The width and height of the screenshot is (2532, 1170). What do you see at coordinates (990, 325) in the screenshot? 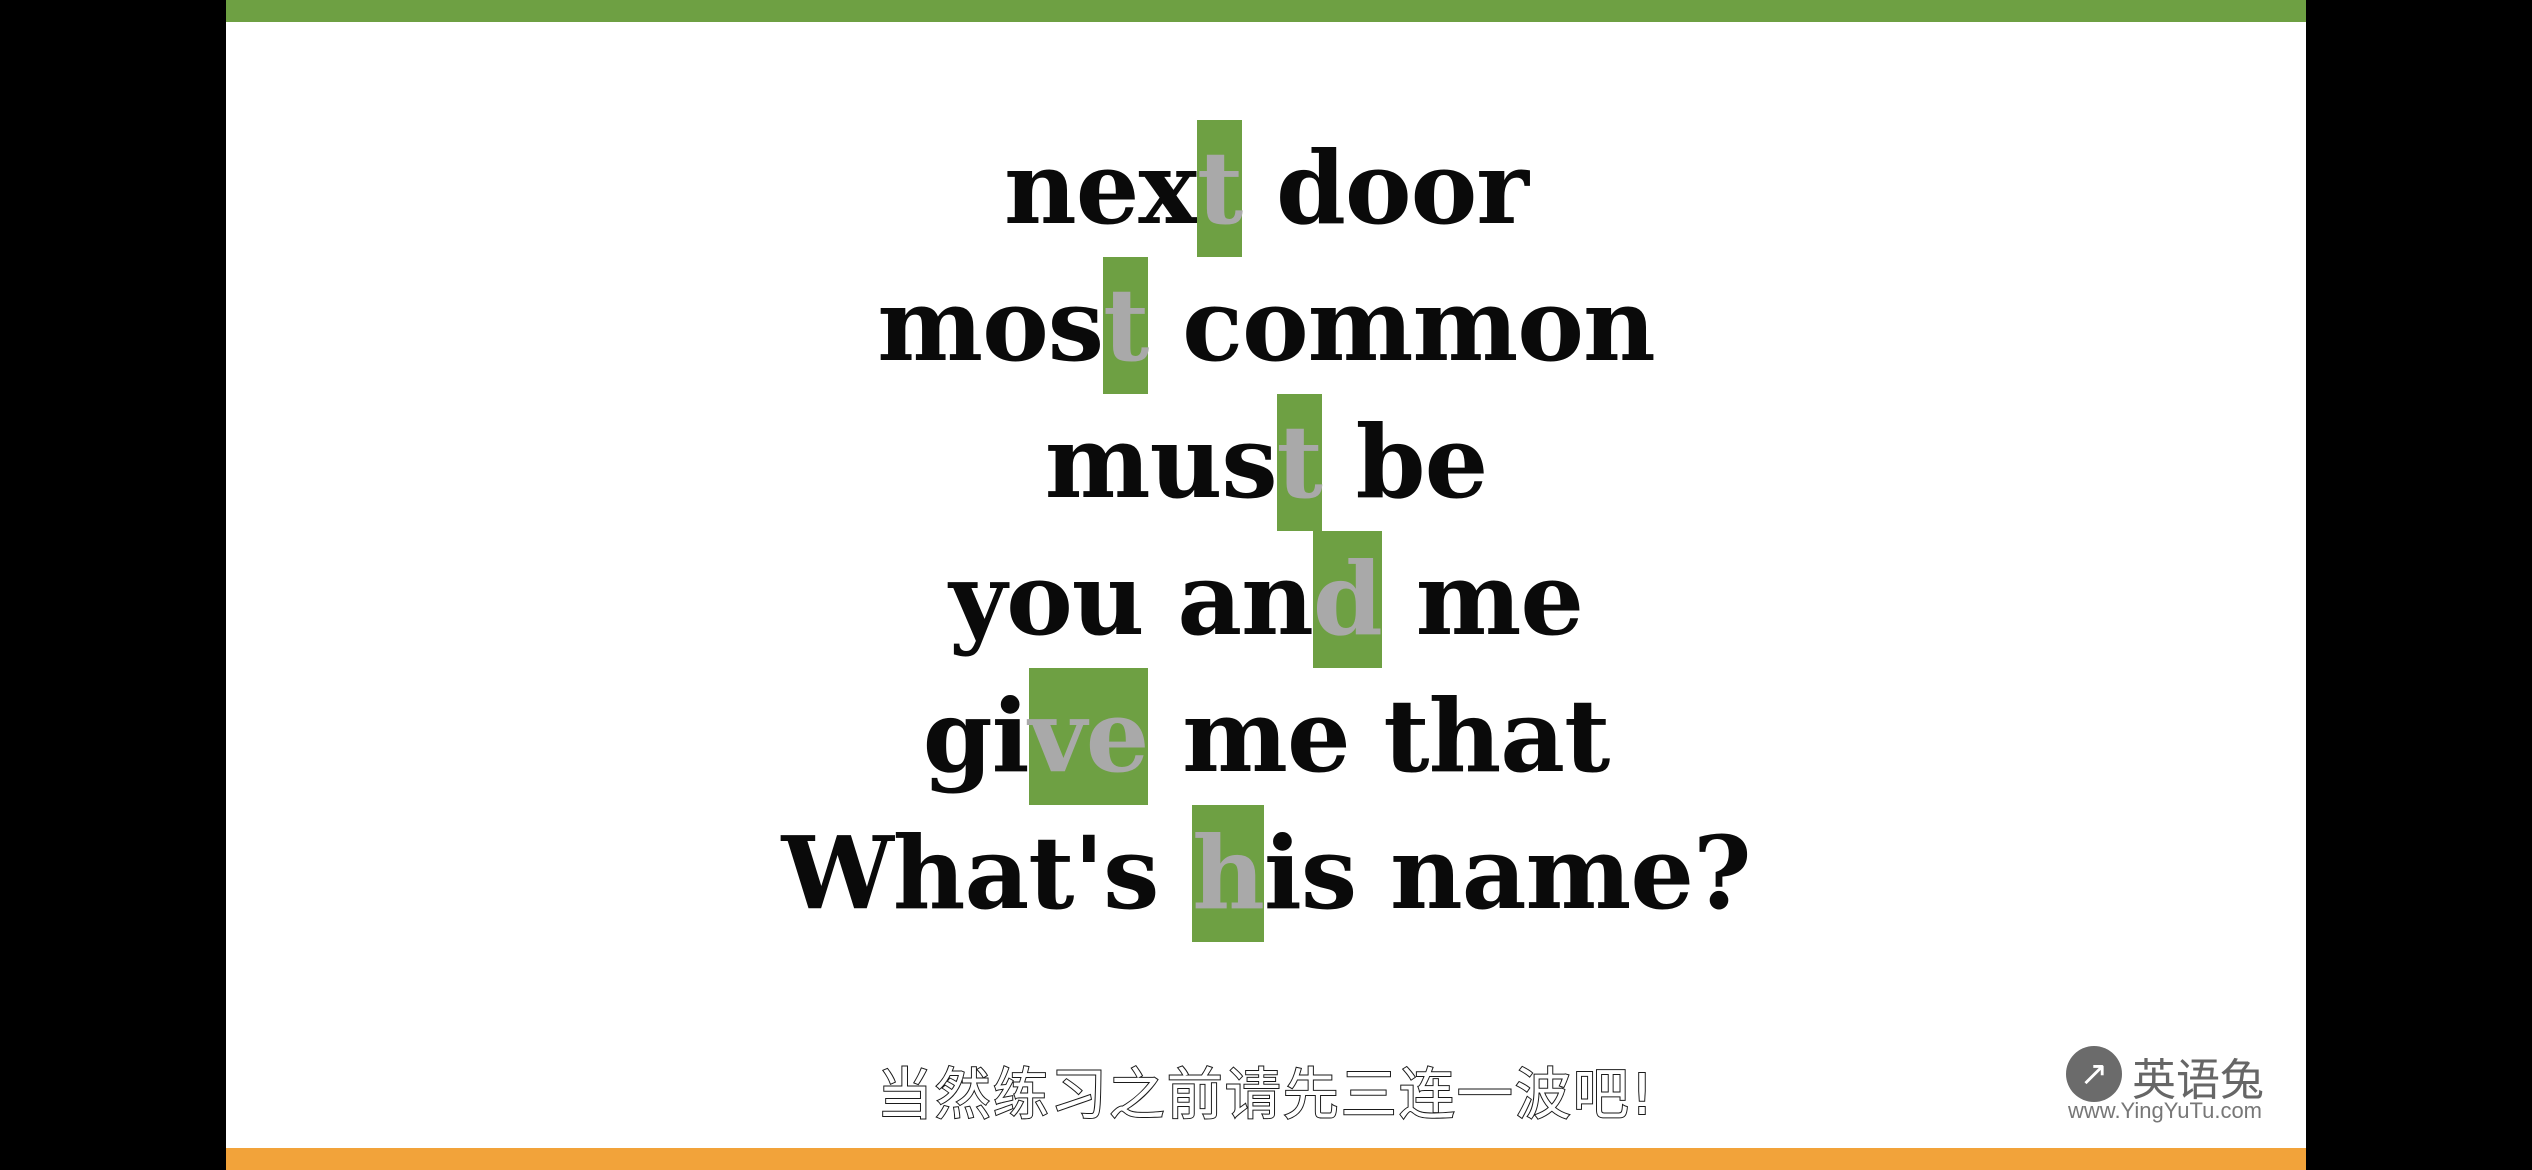
I see `phrase-text-before: mos` at bounding box center [990, 325].